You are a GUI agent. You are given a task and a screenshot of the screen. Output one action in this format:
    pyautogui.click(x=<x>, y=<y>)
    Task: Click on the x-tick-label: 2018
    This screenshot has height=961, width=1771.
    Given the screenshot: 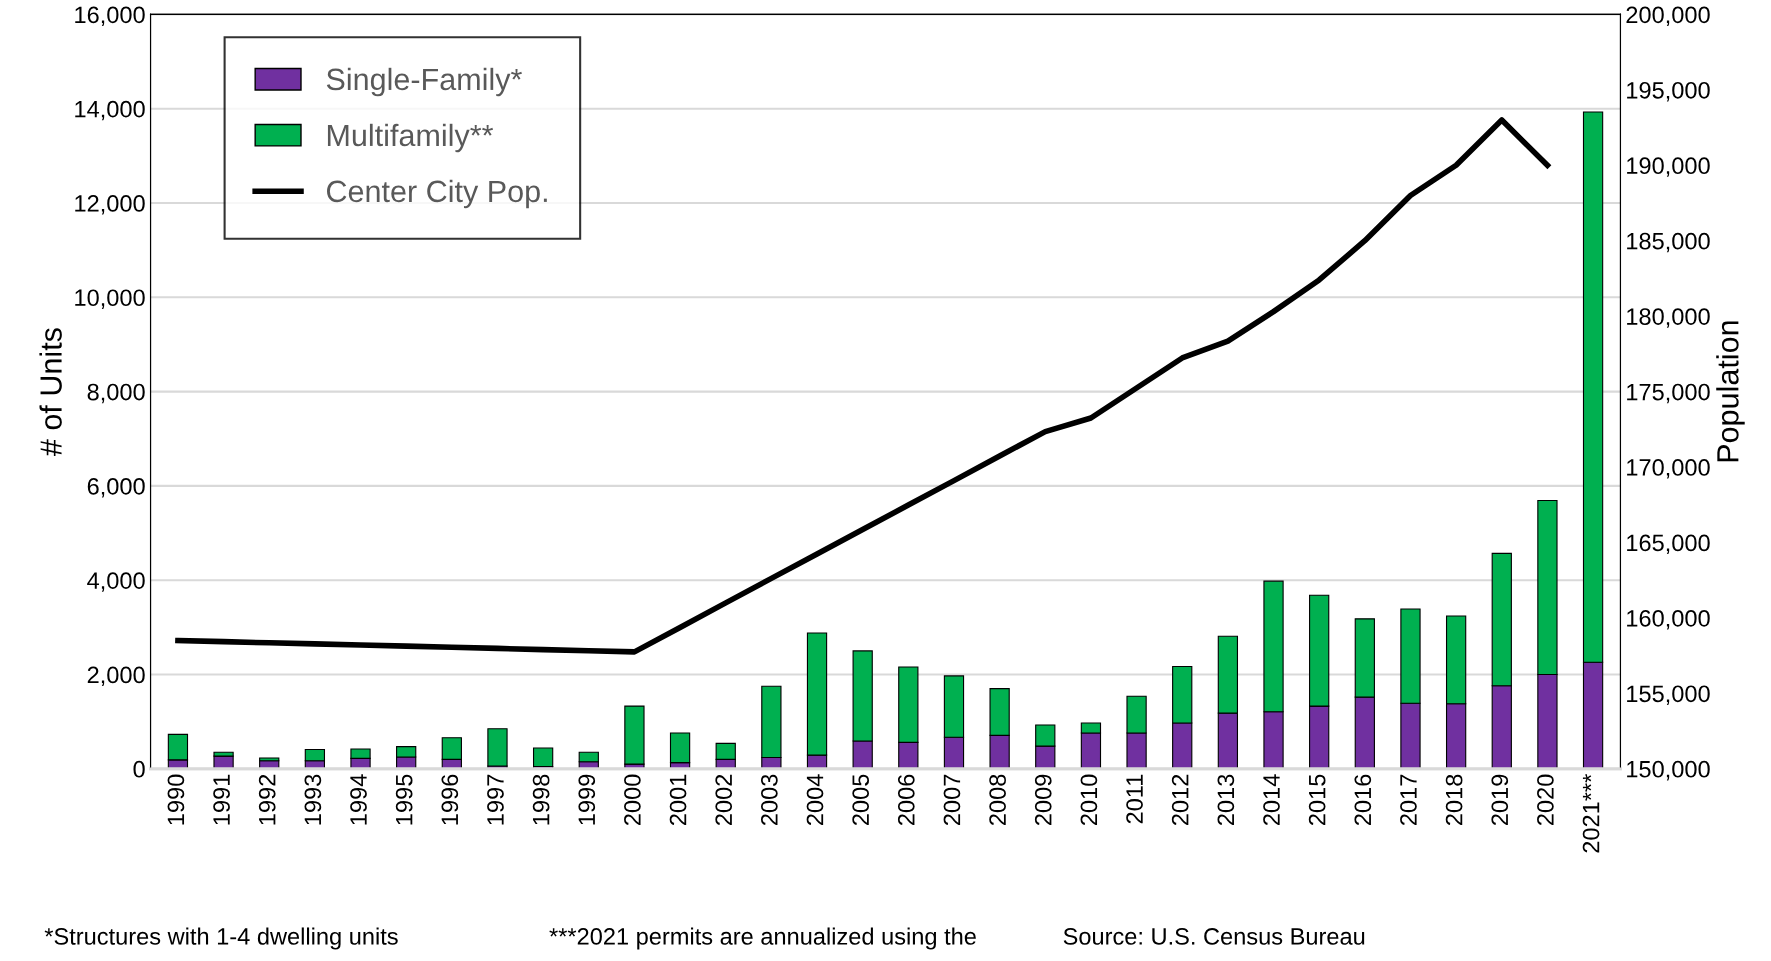 What is the action you would take?
    pyautogui.click(x=1454, y=799)
    